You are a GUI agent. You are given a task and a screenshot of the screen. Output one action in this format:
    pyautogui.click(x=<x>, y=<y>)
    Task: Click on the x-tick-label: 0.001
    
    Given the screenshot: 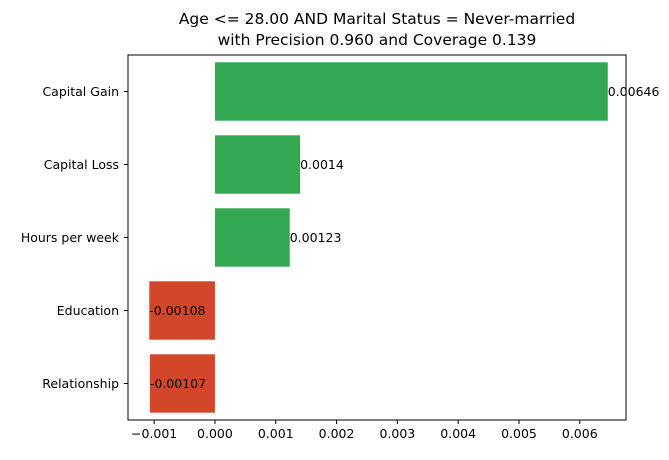 What is the action you would take?
    pyautogui.click(x=276, y=433)
    